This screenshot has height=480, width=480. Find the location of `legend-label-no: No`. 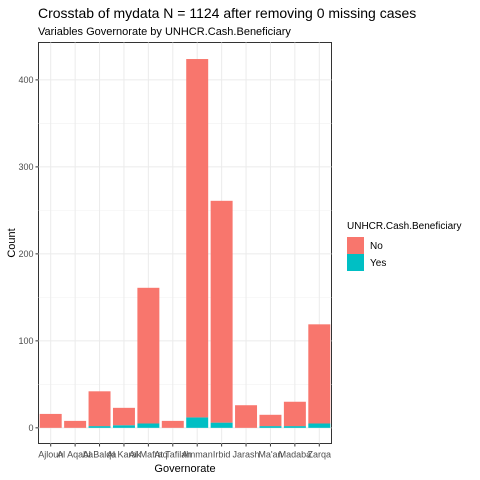

legend-label-no: No is located at coordinates (376, 246).